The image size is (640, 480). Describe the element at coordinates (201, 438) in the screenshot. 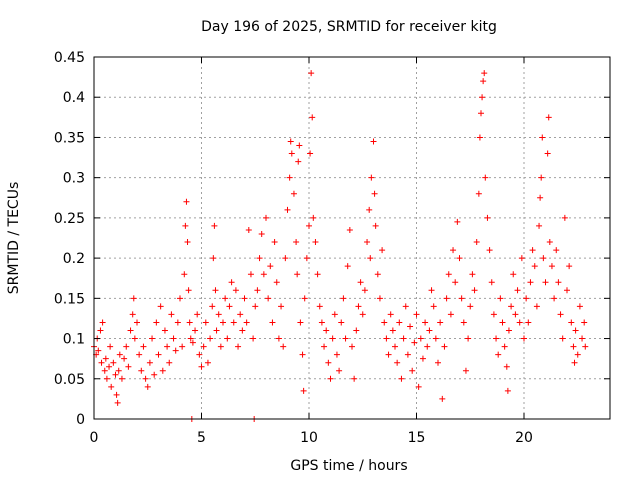

I see `x-tick-label: 5` at that location.